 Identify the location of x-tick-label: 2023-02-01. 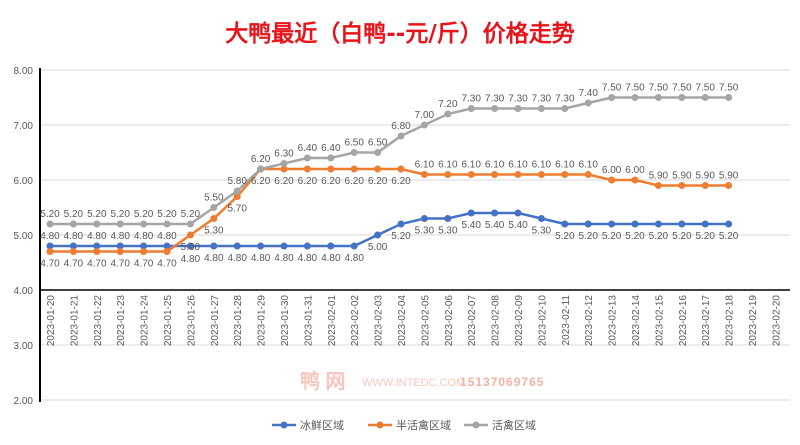
(332, 321).